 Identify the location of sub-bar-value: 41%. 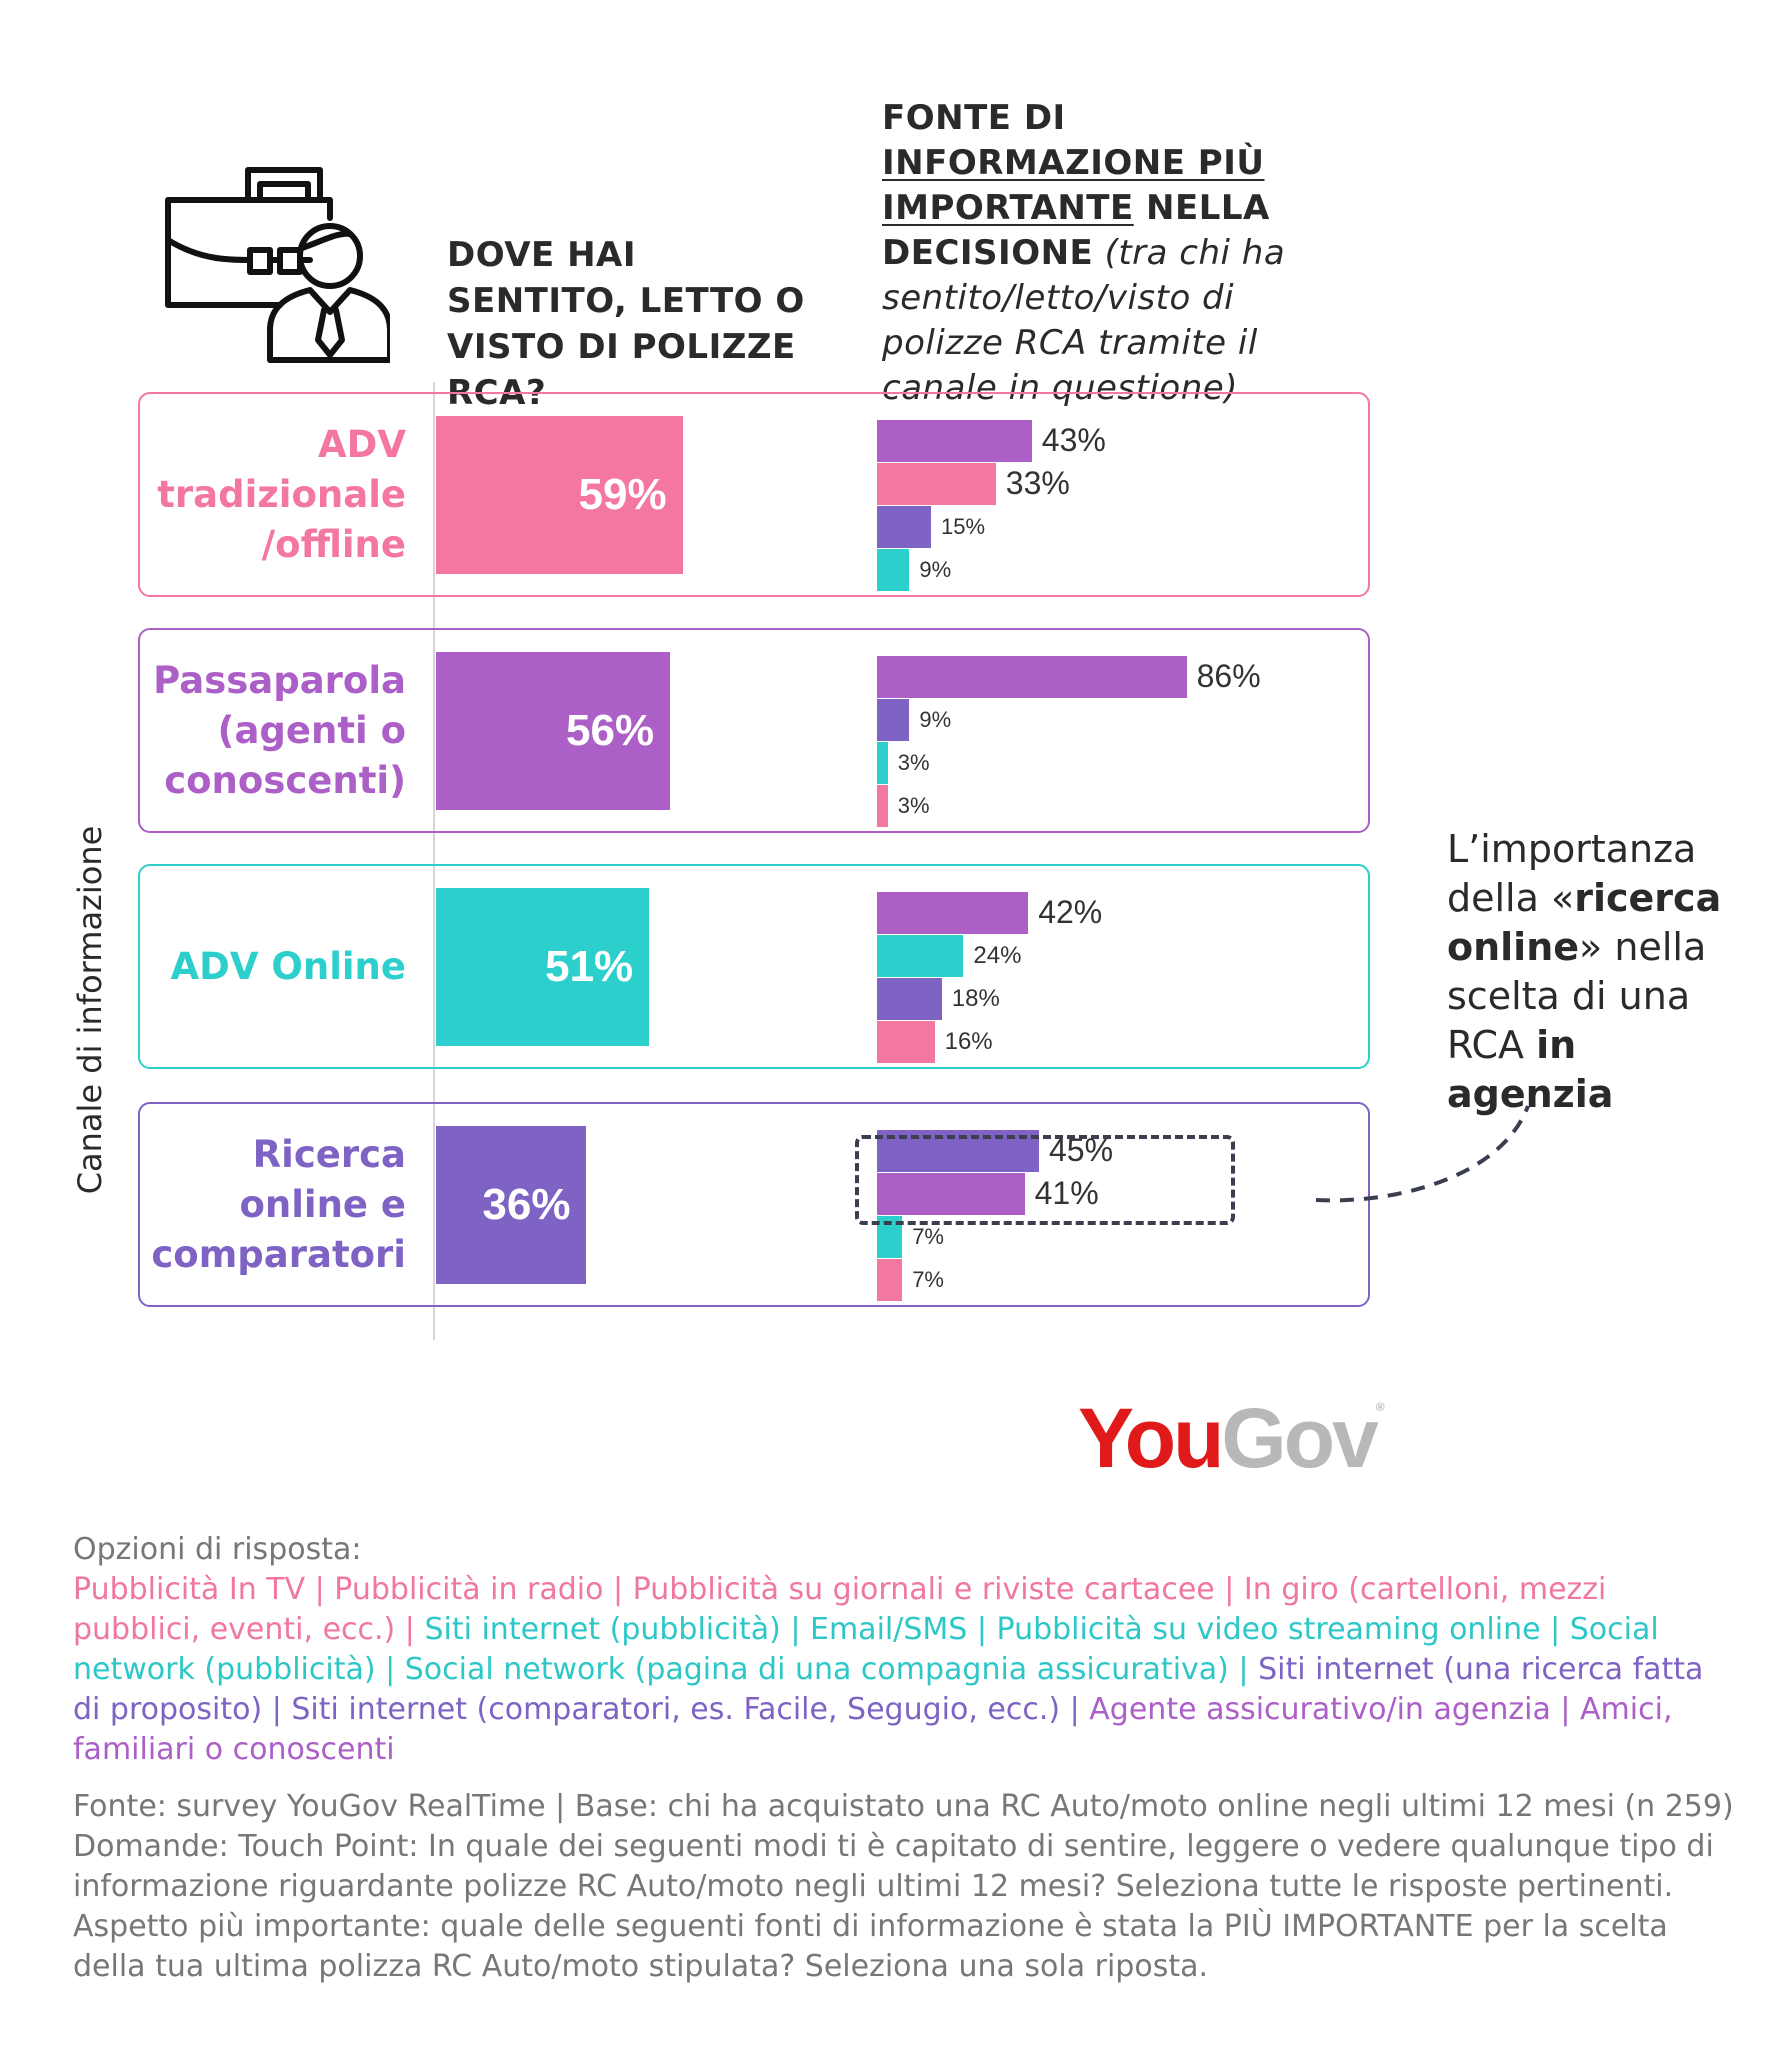
(1066, 1192).